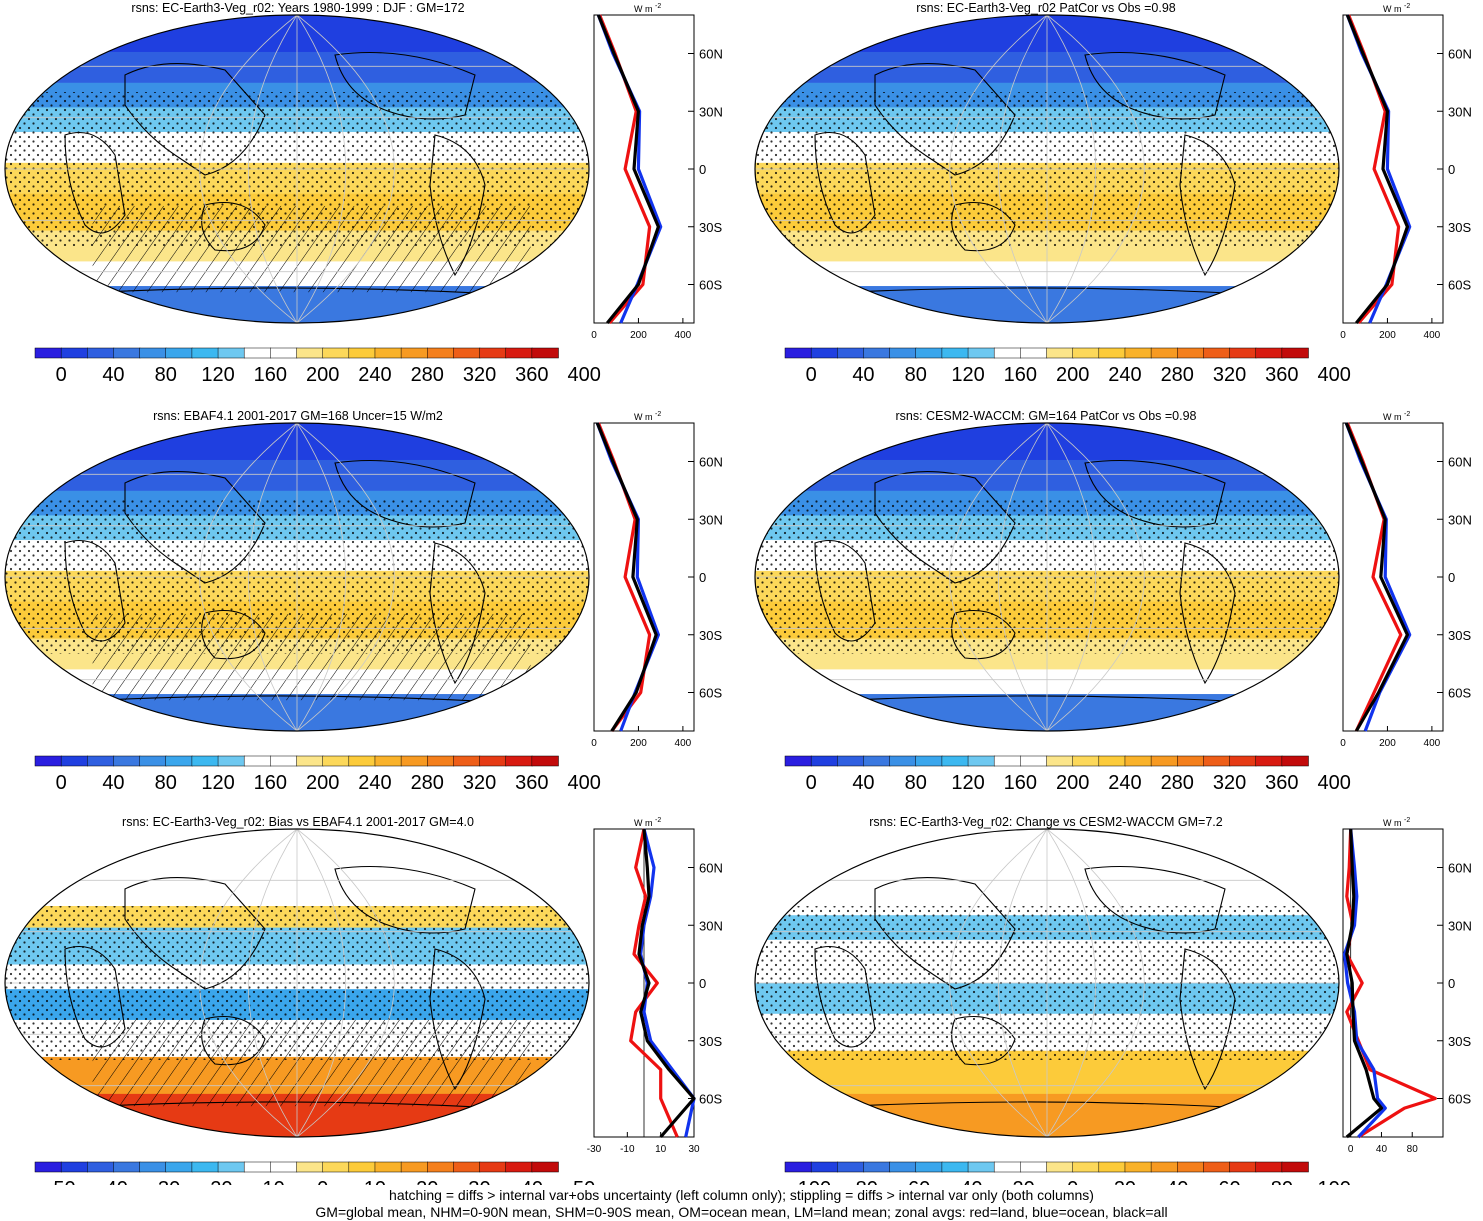 This screenshot has width=1483, height=1221. Describe the element at coordinates (863, 1181) in the screenshot. I see `colorbar-tick-label: -80` at that location.